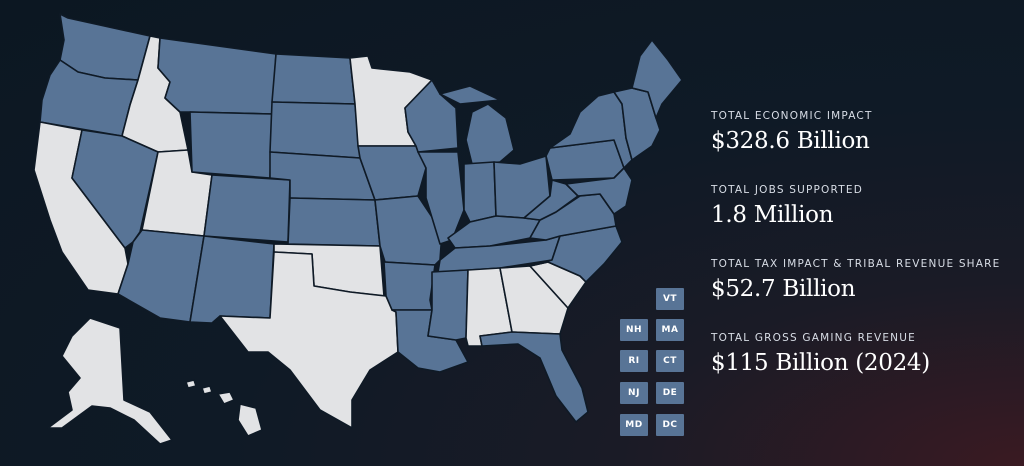  What do you see at coordinates (431, 116) in the screenshot?
I see `state-WI` at bounding box center [431, 116].